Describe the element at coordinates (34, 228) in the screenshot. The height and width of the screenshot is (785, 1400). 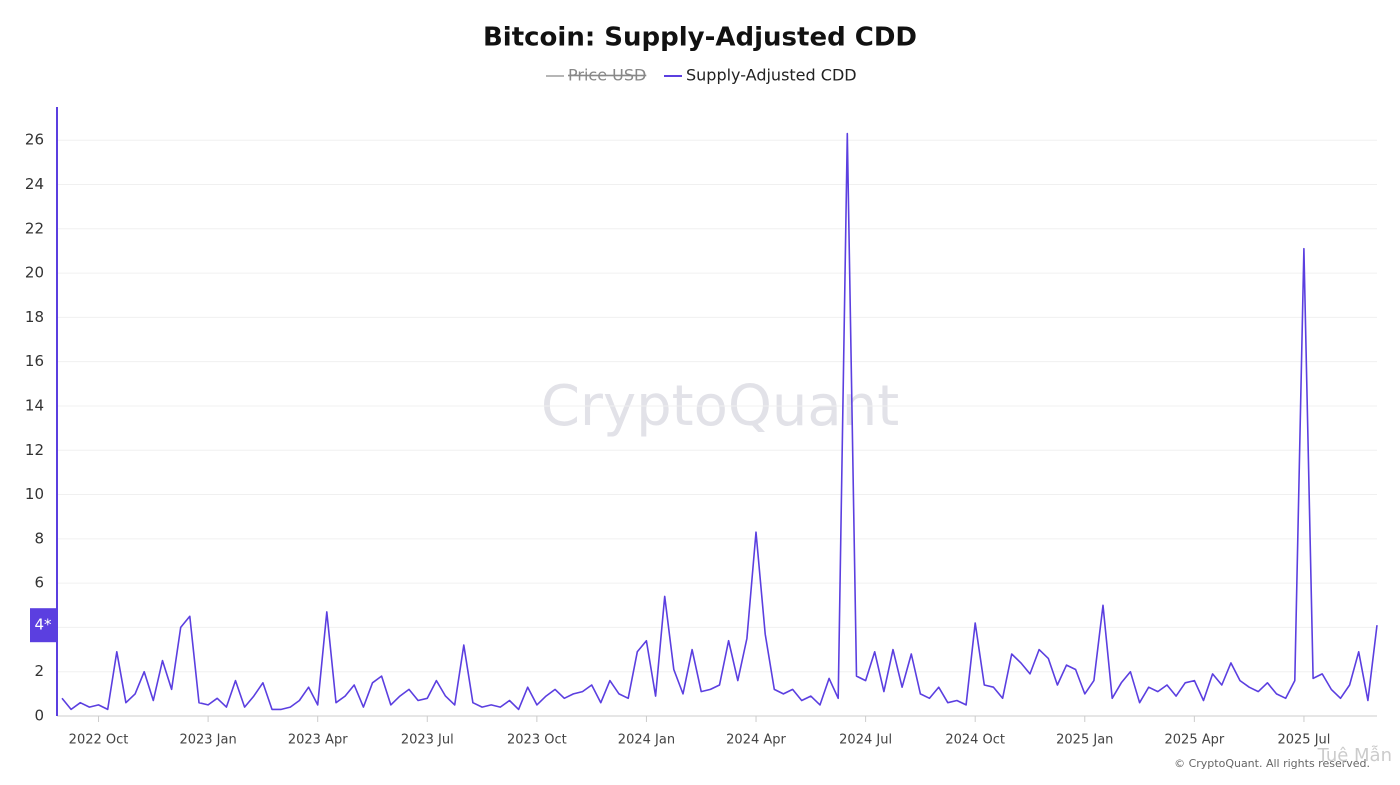
I see `y-tick-label: 22` at that location.